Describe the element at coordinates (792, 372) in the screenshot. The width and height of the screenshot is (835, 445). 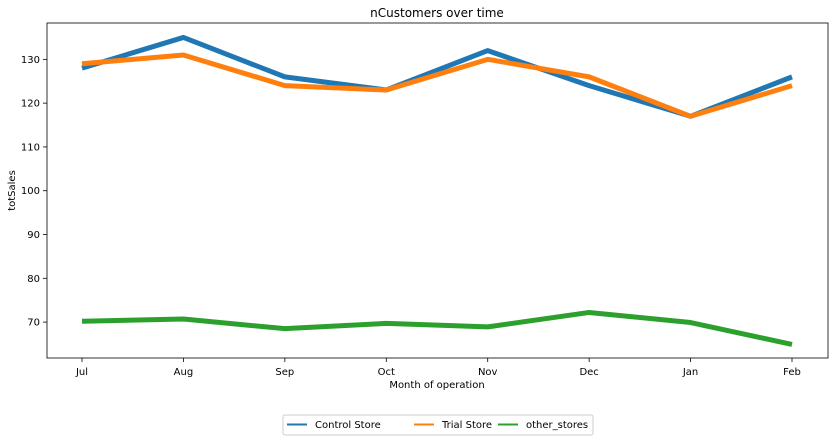
I see `x-tick-label: Feb` at that location.